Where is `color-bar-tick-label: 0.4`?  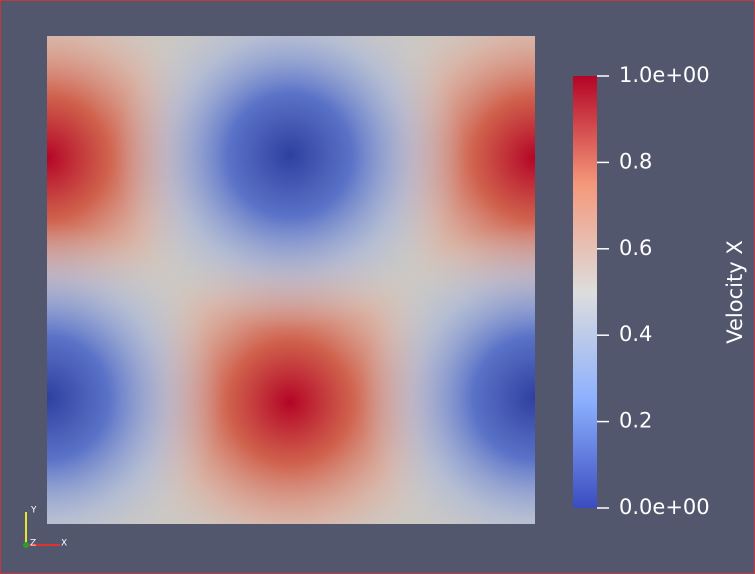
color-bar-tick-label: 0.4 is located at coordinates (635, 334).